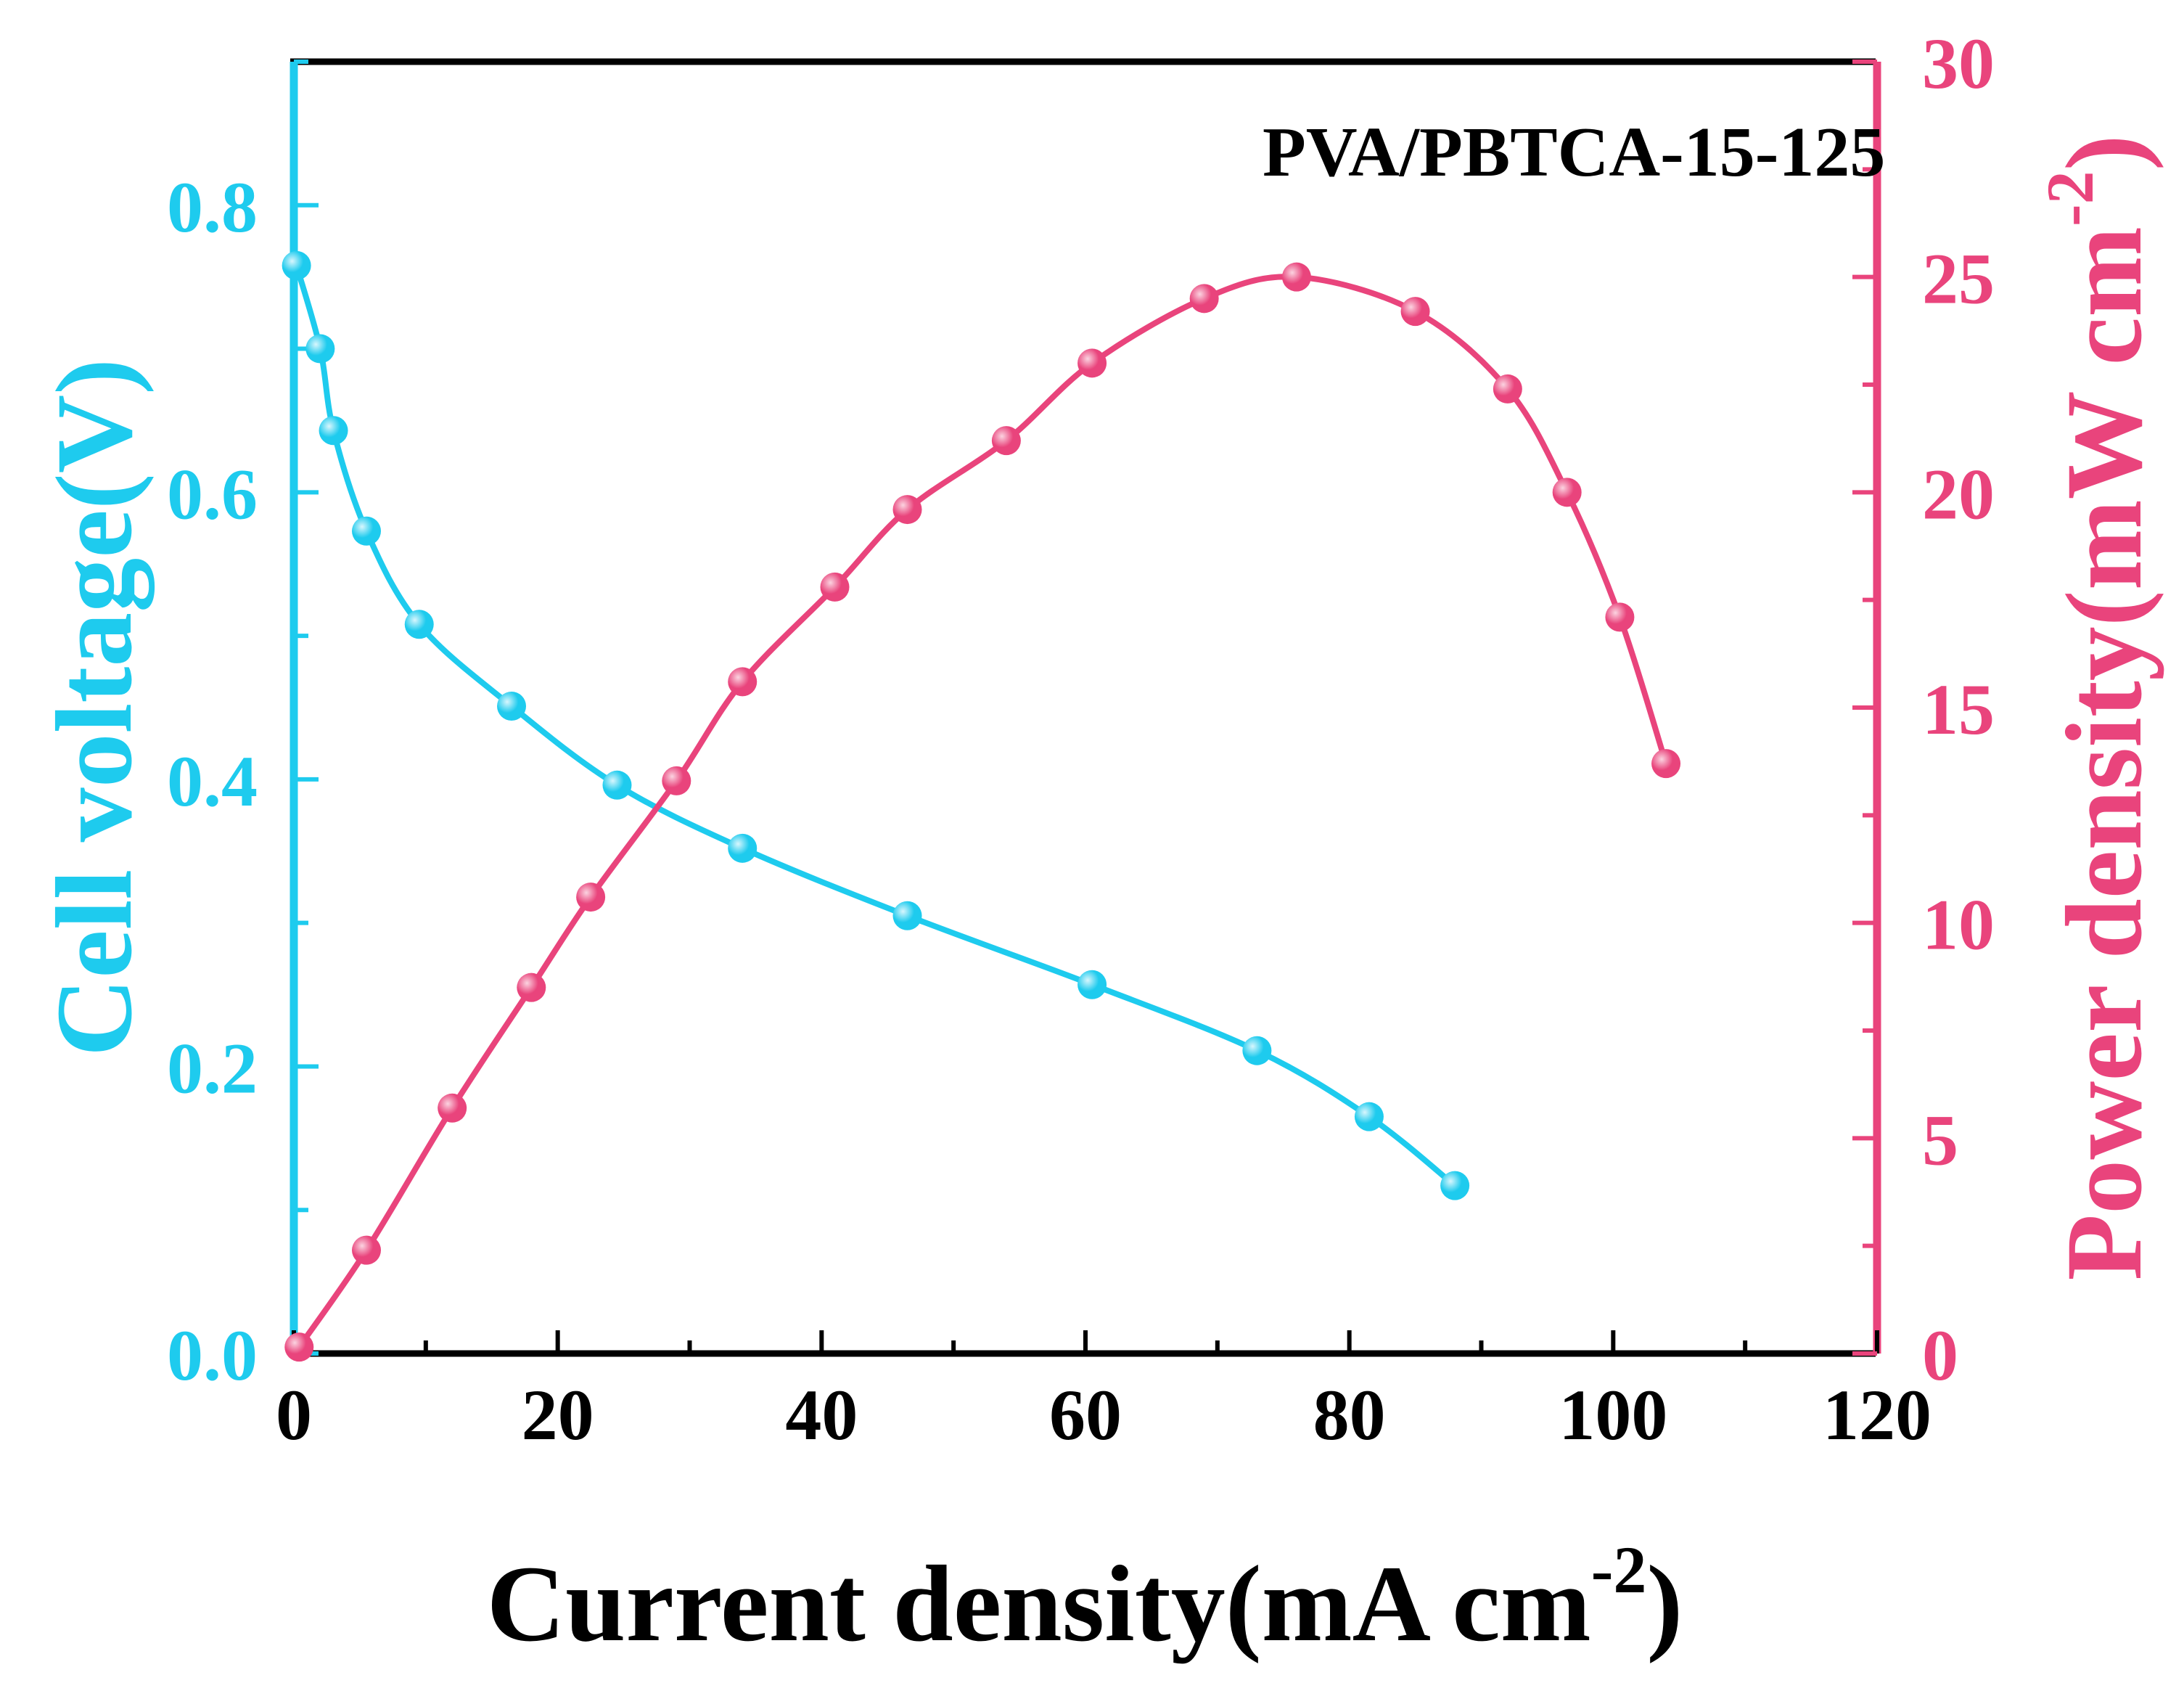  What do you see at coordinates (558, 1415) in the screenshot?
I see `x-tick-label: 20` at bounding box center [558, 1415].